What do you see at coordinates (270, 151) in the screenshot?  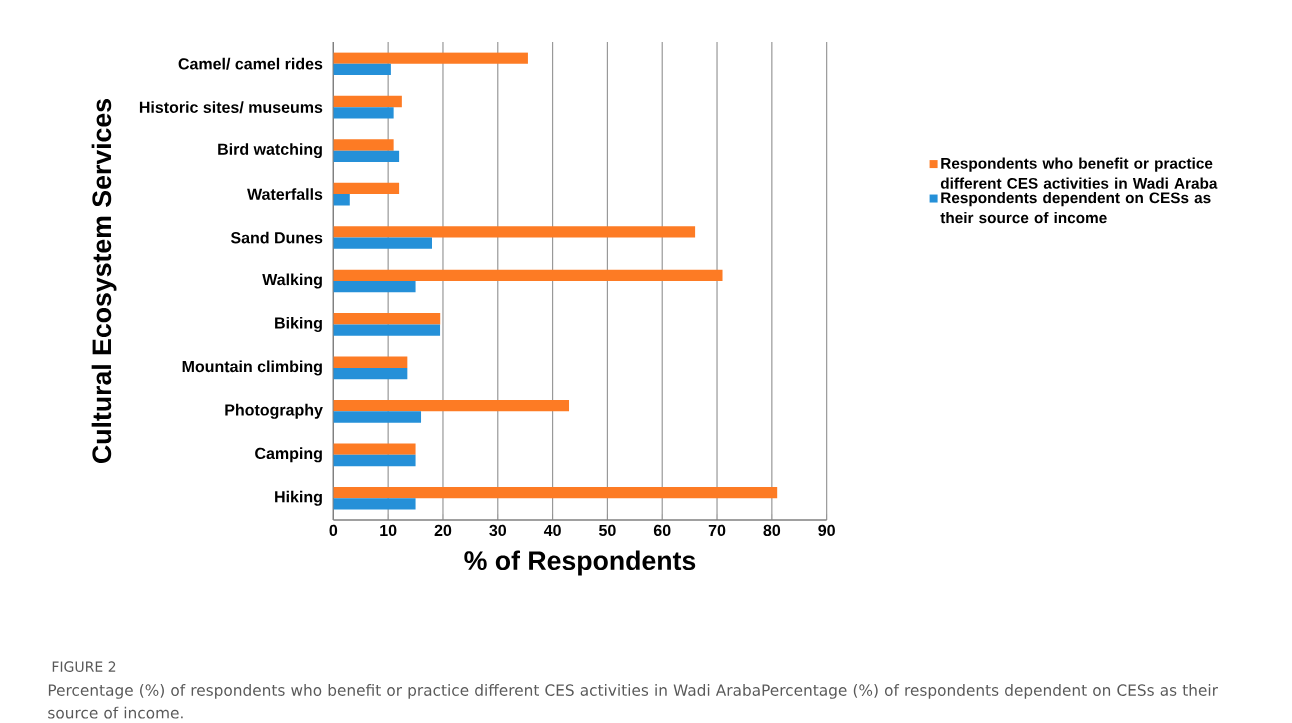 I see `y-tick-label: Bird watching` at bounding box center [270, 151].